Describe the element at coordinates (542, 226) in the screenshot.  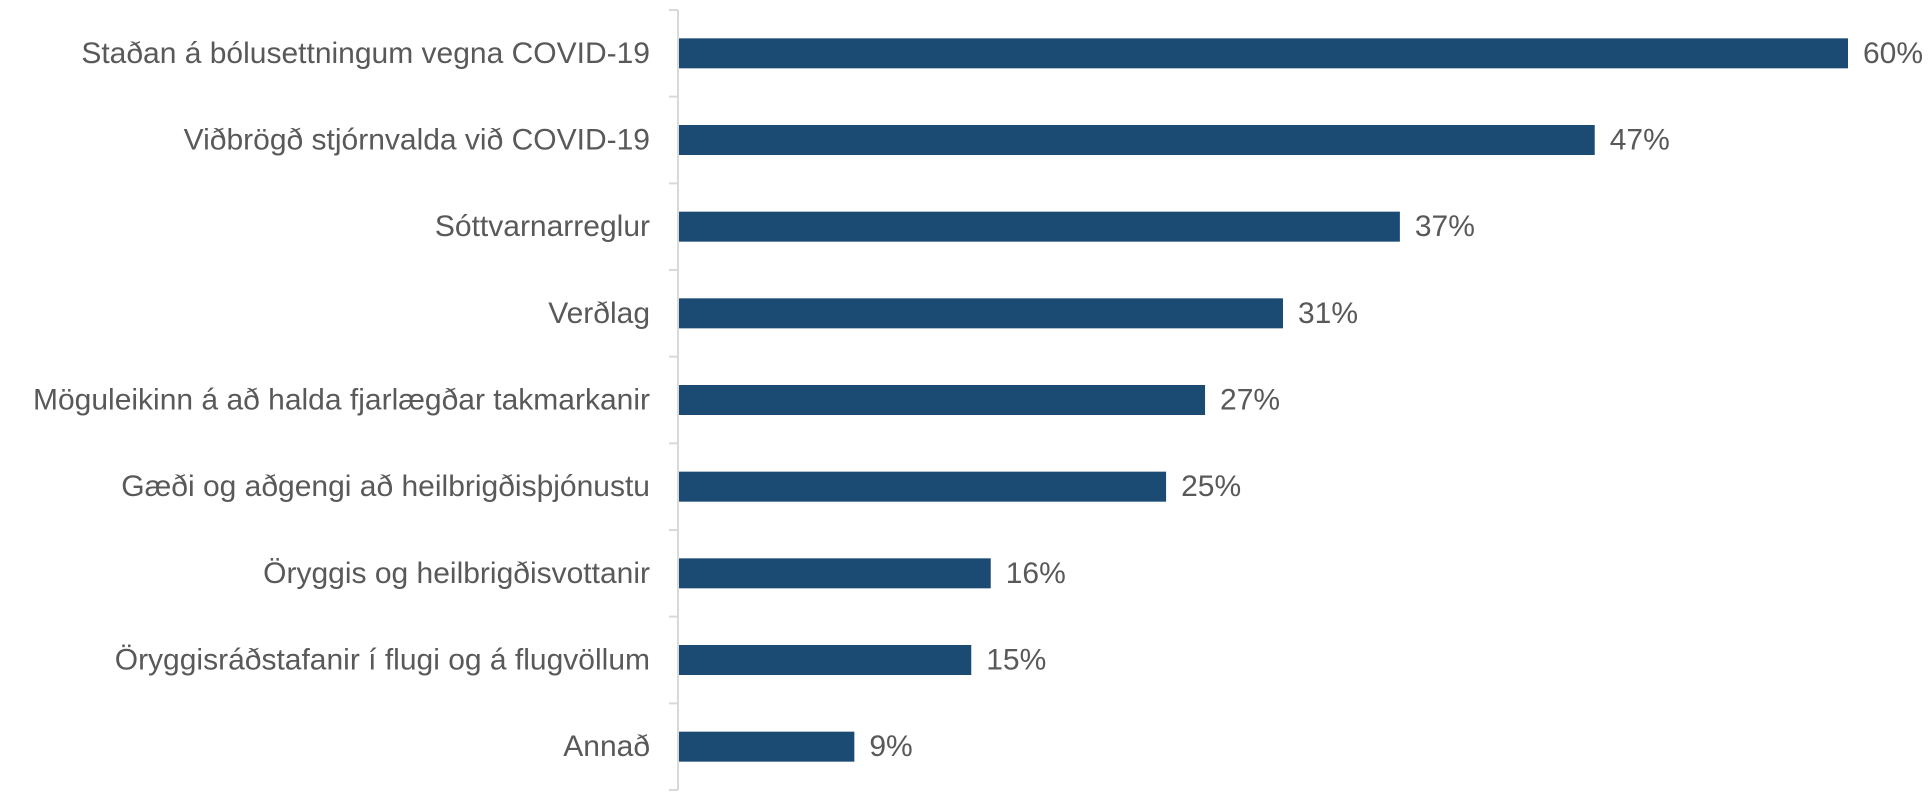
I see `category-label: Sóttvarnarreglur` at that location.